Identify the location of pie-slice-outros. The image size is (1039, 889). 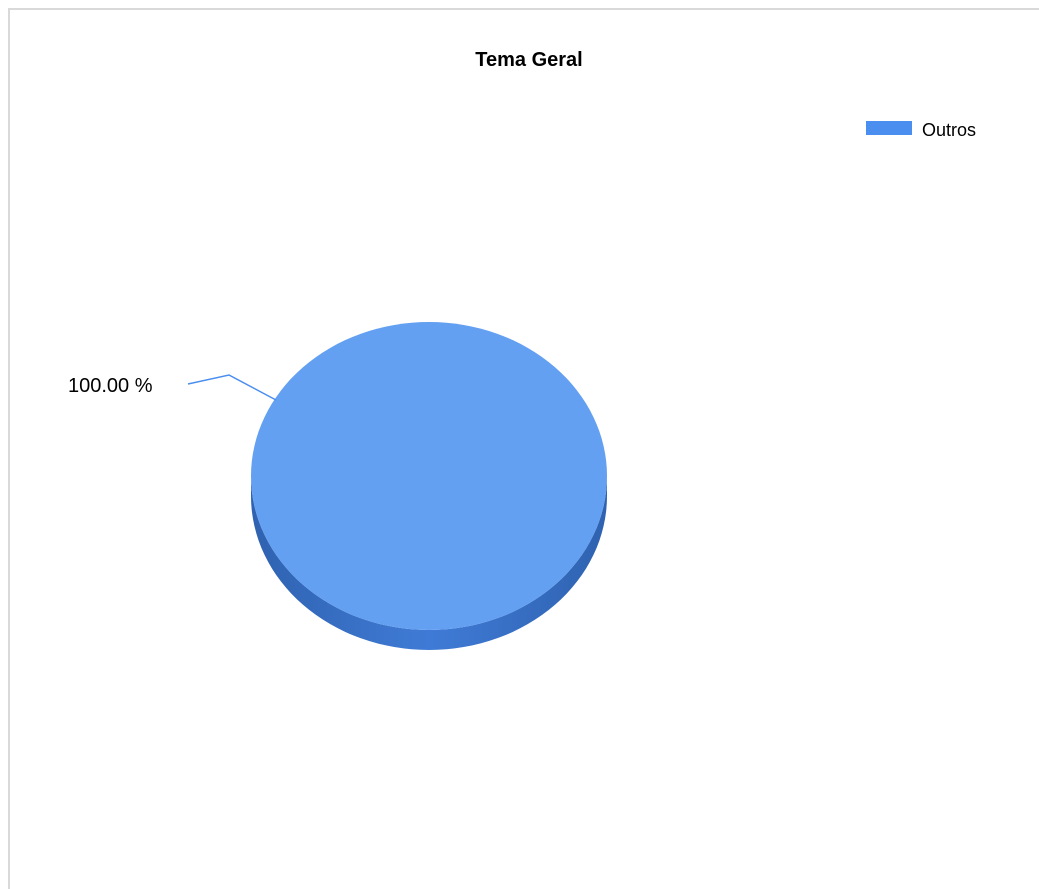
(429, 486).